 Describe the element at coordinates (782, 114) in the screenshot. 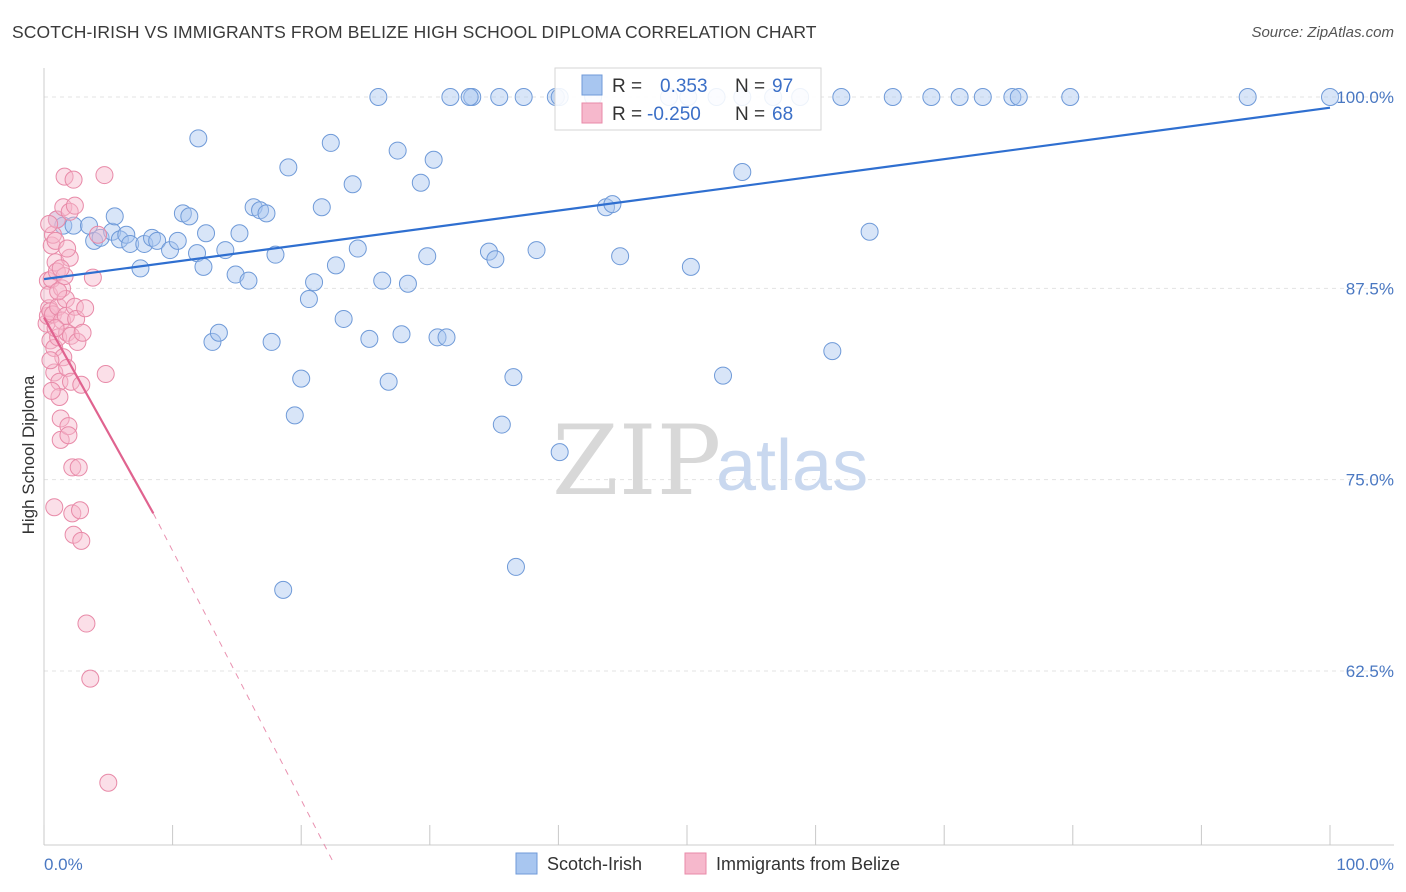

I see `stats-n-value-belize: 68` at that location.